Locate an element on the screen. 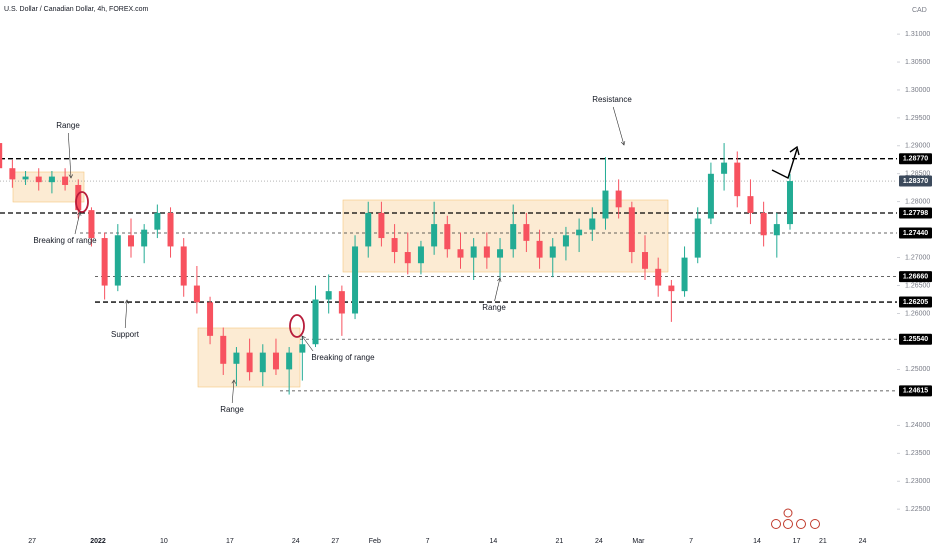 The image size is (932, 550). y-tick-label: 1.25000 is located at coordinates (917, 369).